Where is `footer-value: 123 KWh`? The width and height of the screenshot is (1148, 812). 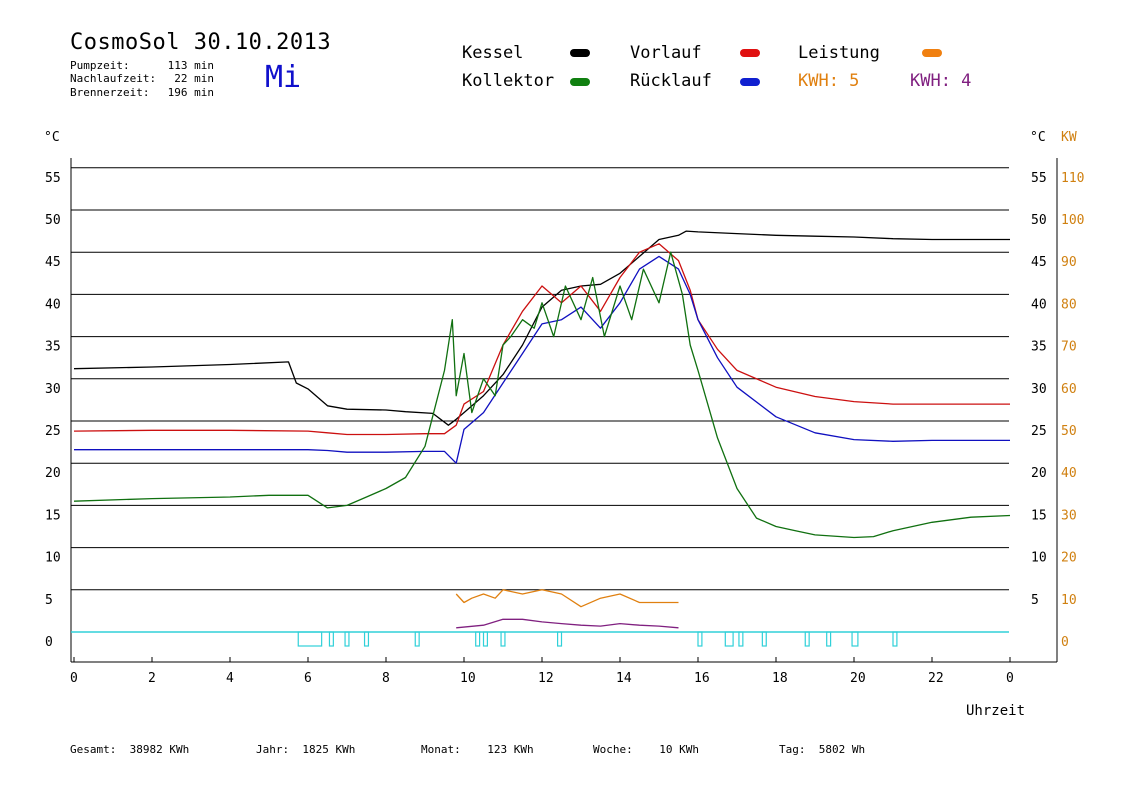
footer-value: 123 KWh is located at coordinates (510, 749).